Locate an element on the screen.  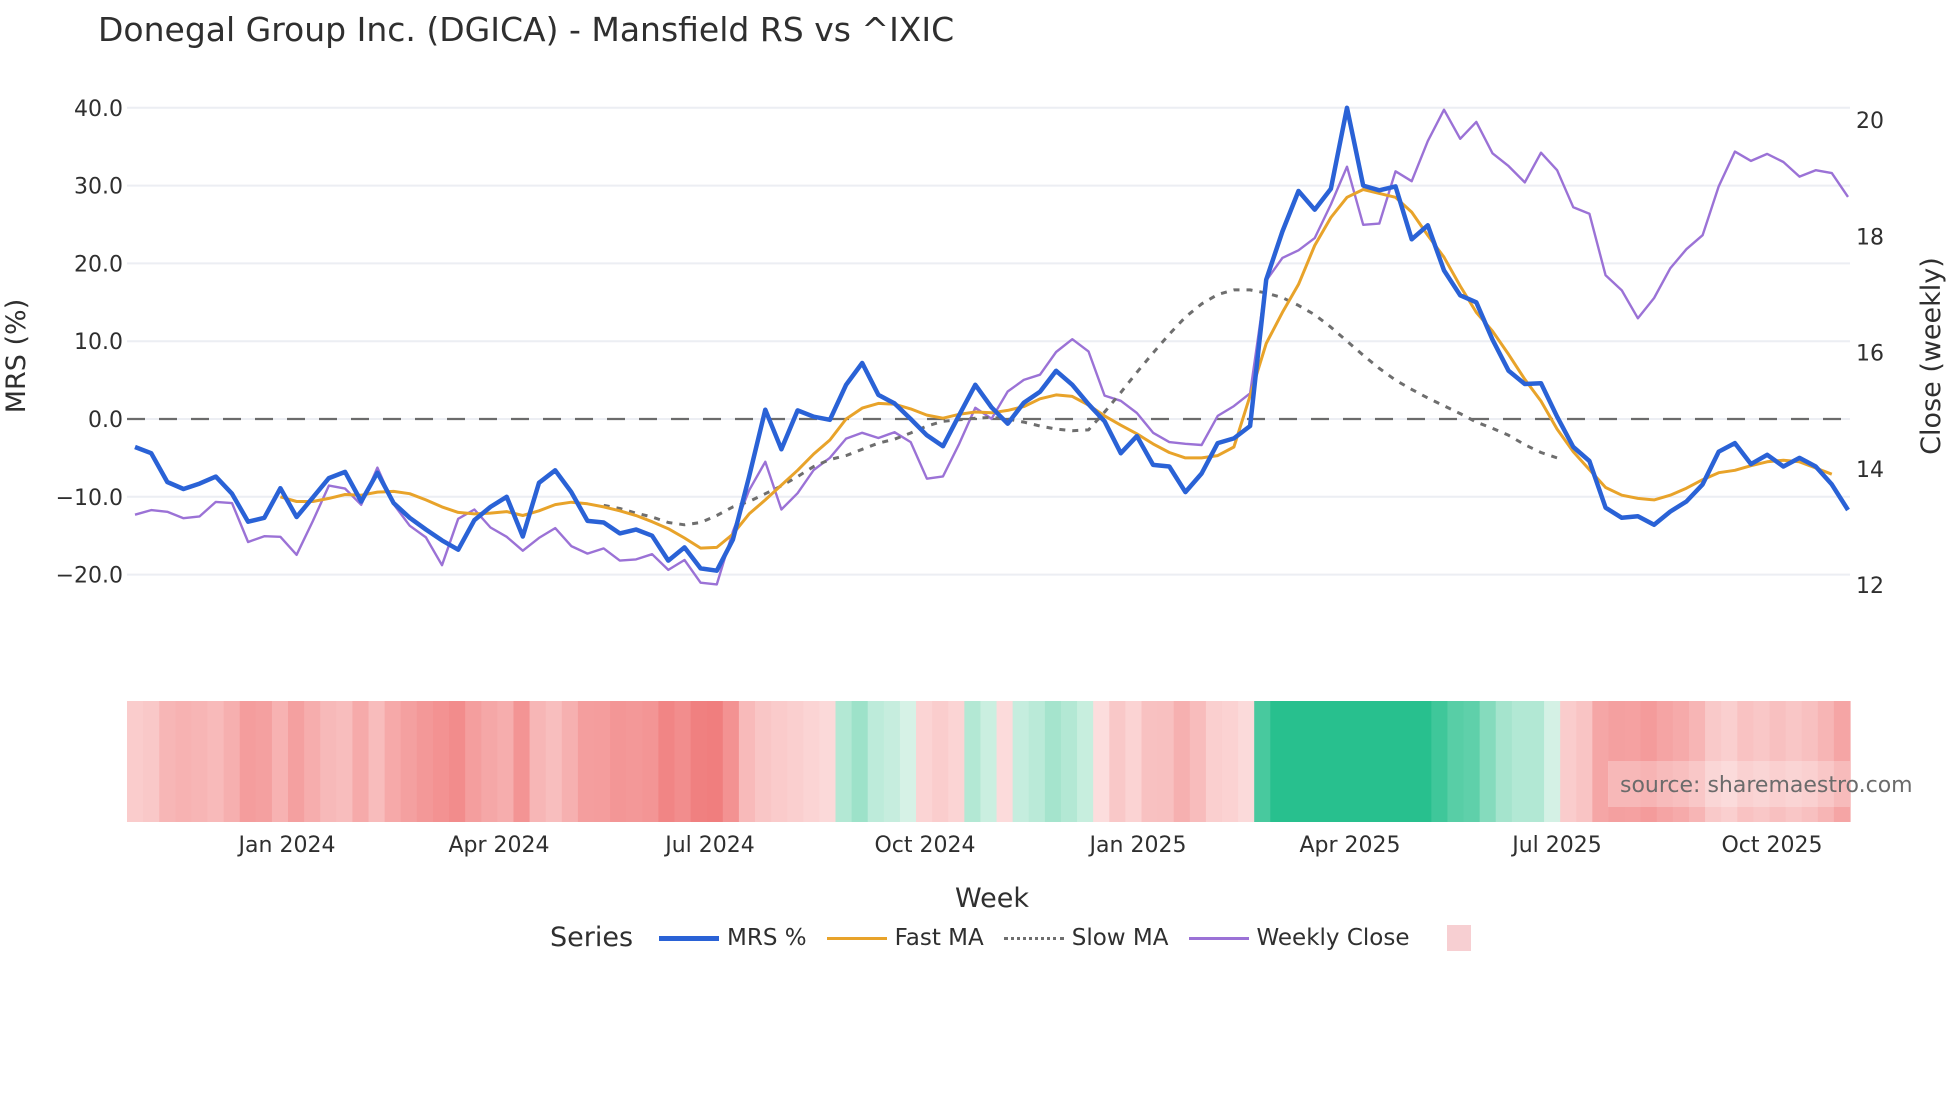
slow-ma-line-swatch-icon is located at coordinates (1033, 938).